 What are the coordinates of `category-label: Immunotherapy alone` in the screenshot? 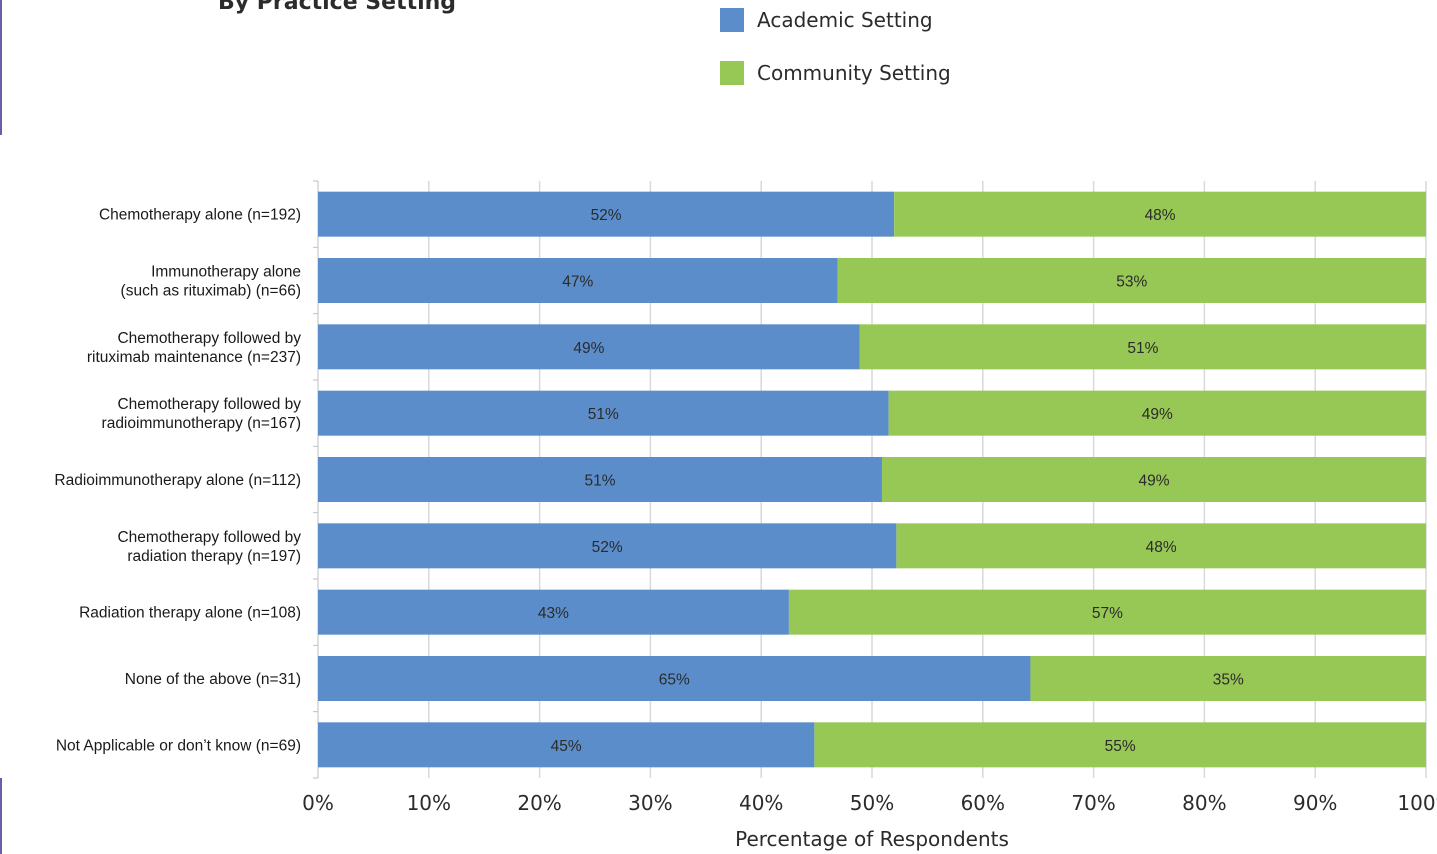 It's located at (226, 272).